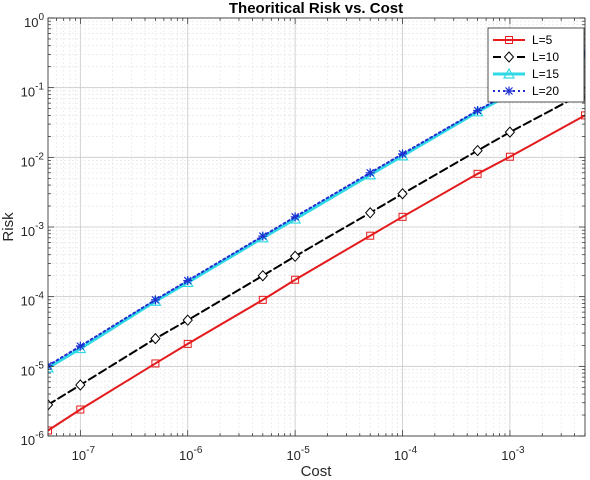  What do you see at coordinates (545, 91) in the screenshot?
I see `legend-label: L=20` at bounding box center [545, 91].